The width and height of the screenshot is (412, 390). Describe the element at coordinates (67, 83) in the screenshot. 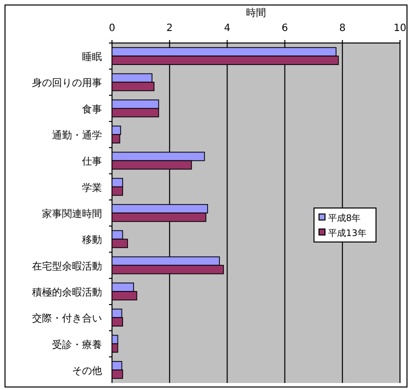

I see `y-tick-label: 身の回りの用事` at that location.